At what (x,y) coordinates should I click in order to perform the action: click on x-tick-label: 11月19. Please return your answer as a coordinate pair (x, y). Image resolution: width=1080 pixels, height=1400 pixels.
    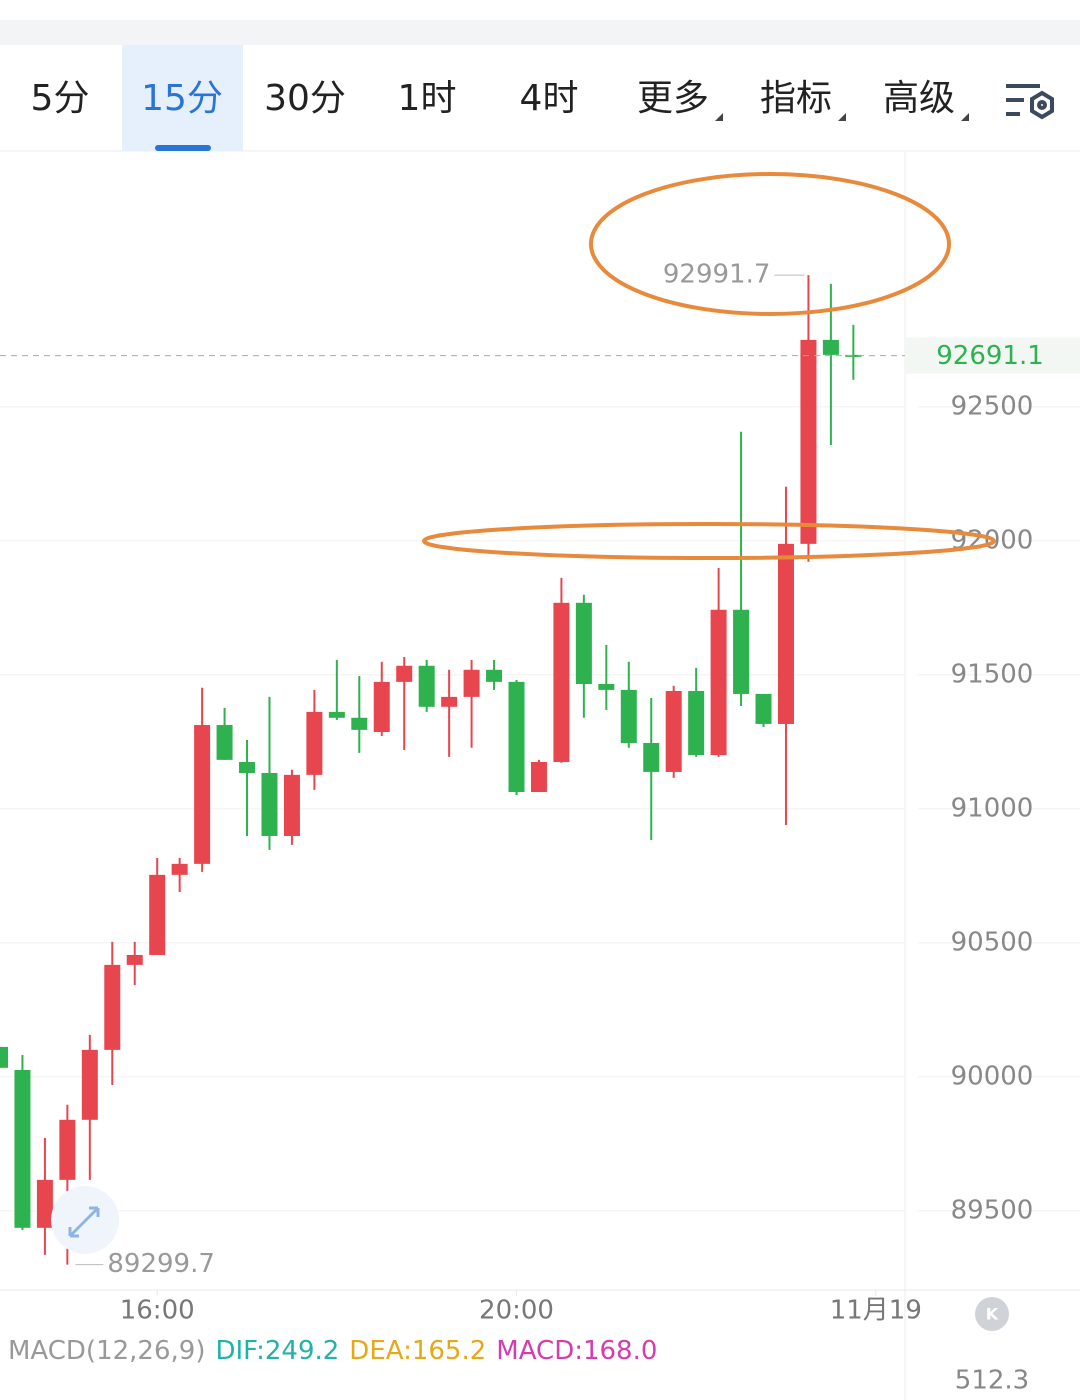
    Looking at the image, I should click on (876, 1311).